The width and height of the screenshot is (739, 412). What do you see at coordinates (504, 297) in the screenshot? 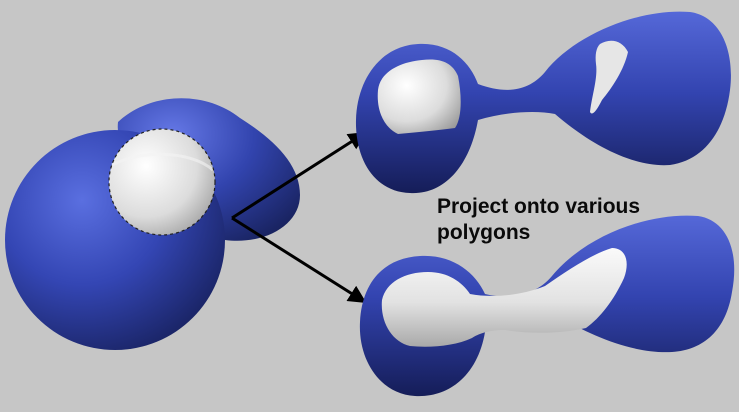
I see `bottom-projected-patch` at bounding box center [504, 297].